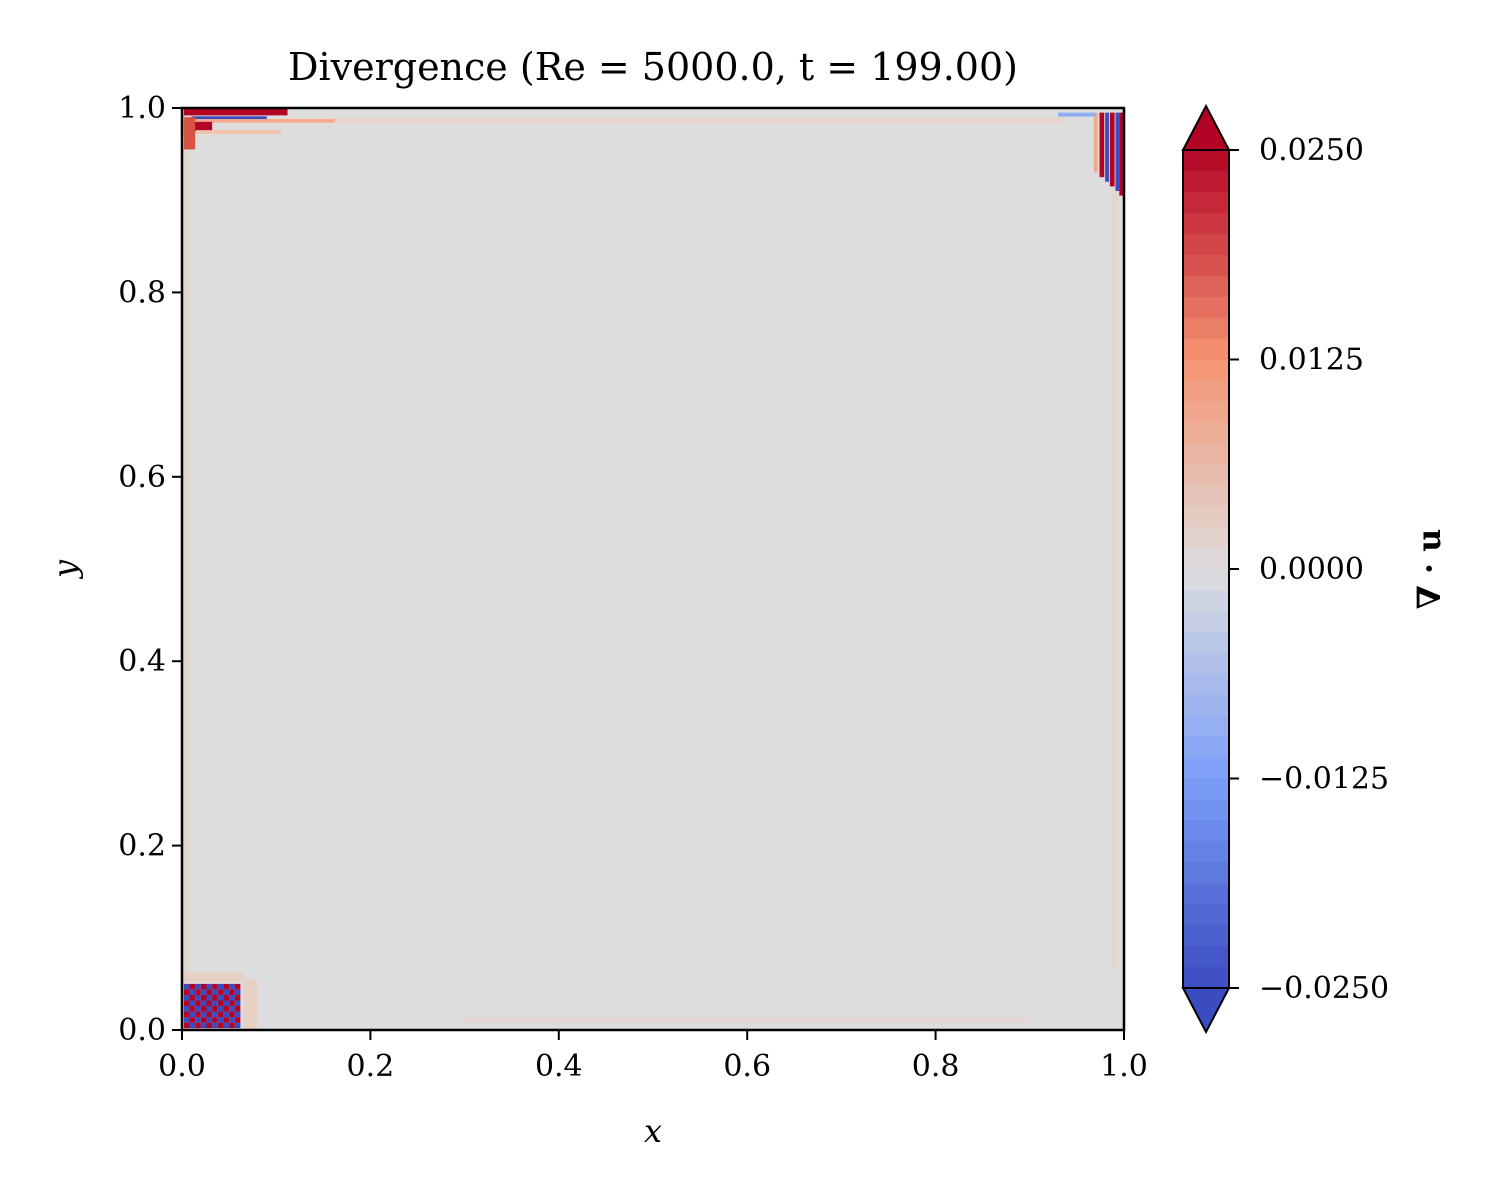 This screenshot has height=1200, width=1500. I want to click on colorbar-tick-label: 0.0000, so click(1311, 569).